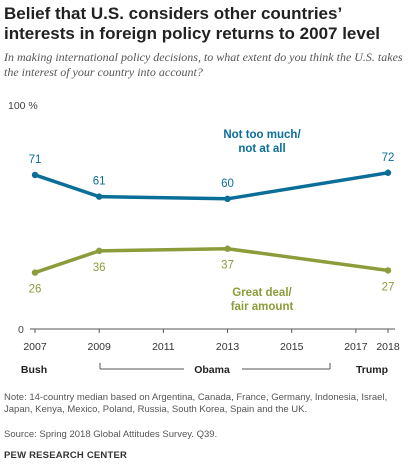 This screenshot has height=467, width=415. I want to click on data-point-1-2018, so click(388, 270).